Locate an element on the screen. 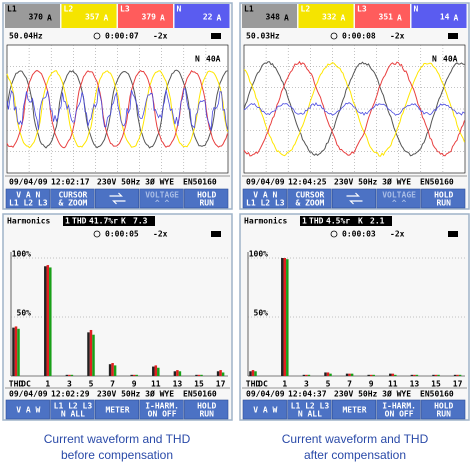 The image size is (471, 464). thd-value: 41.7%r is located at coordinates (103, 221).